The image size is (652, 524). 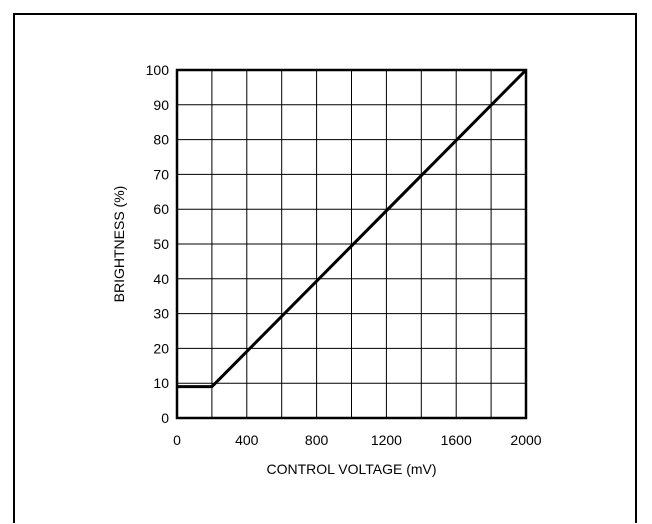 I want to click on y-tick-label: 50, so click(x=161, y=244).